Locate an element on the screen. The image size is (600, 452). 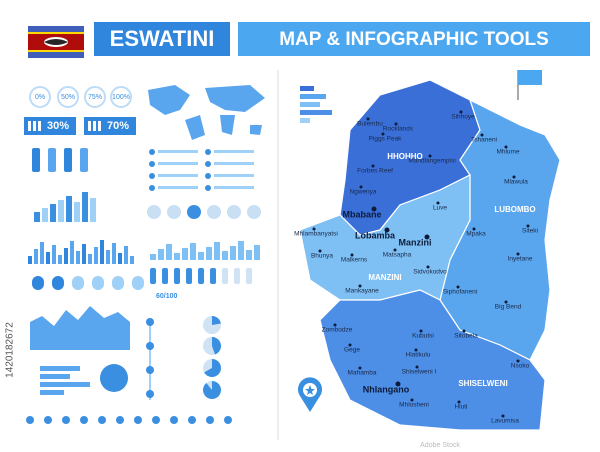
city-label: Nsoko is located at coordinates (520, 366).